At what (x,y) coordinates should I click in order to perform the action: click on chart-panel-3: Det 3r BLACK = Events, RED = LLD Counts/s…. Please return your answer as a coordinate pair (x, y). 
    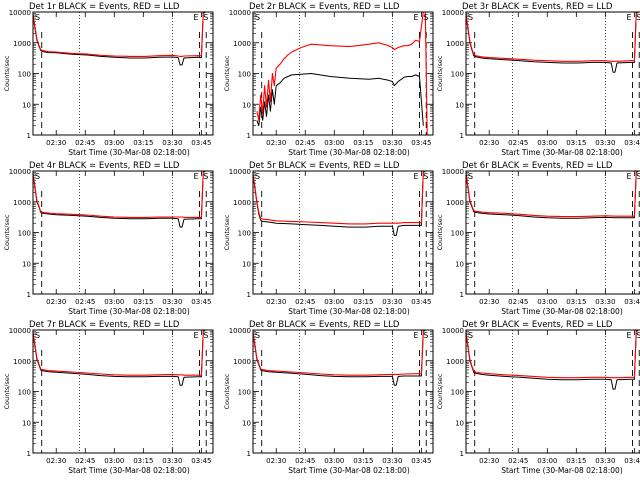
    Looking at the image, I should click on (538, 79).